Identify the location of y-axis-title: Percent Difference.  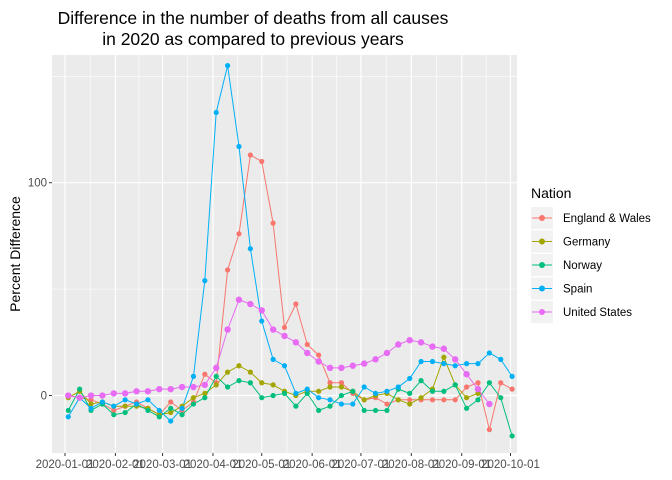
(15, 254).